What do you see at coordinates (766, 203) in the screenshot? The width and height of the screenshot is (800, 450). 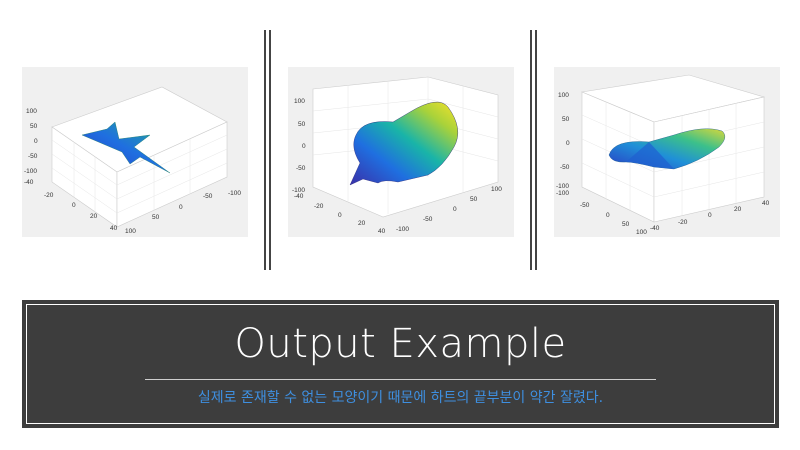 I see `y-tick-5: 40` at bounding box center [766, 203].